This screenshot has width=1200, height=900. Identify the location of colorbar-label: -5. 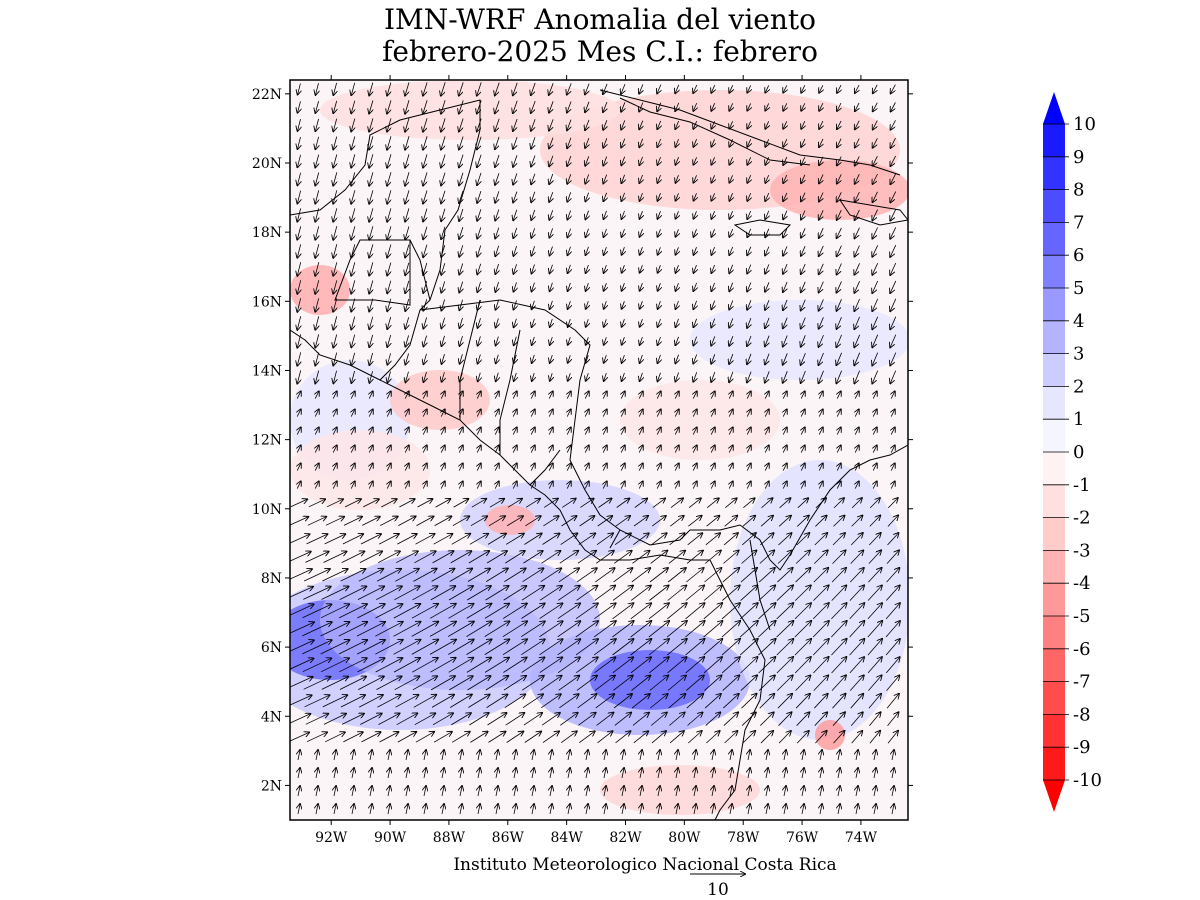
(1082, 616).